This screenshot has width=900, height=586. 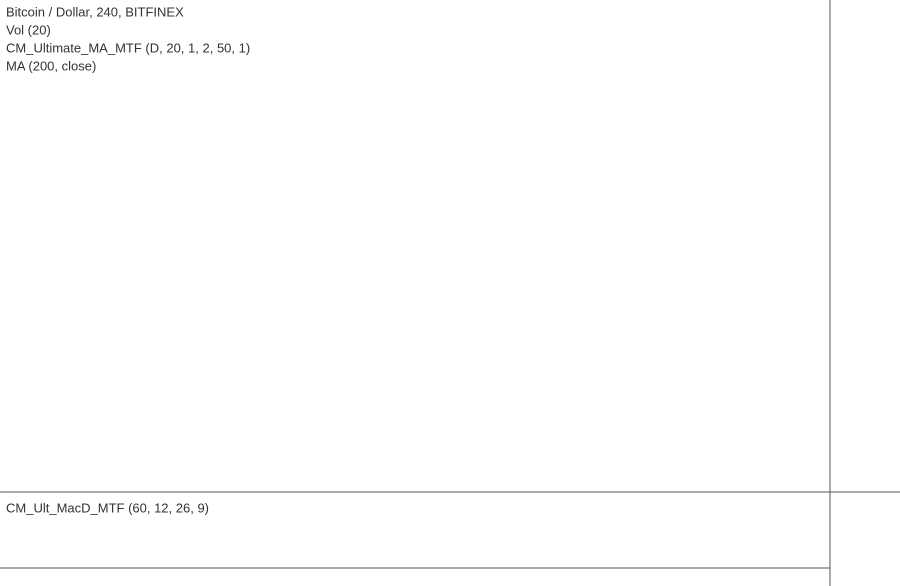 I want to click on indicator-legend: MA (200, close), so click(x=51, y=65).